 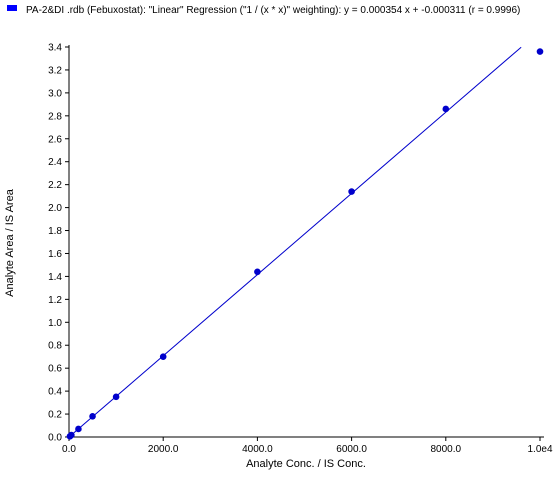 I want to click on y-tick-label: 0.8, so click(x=55, y=346).